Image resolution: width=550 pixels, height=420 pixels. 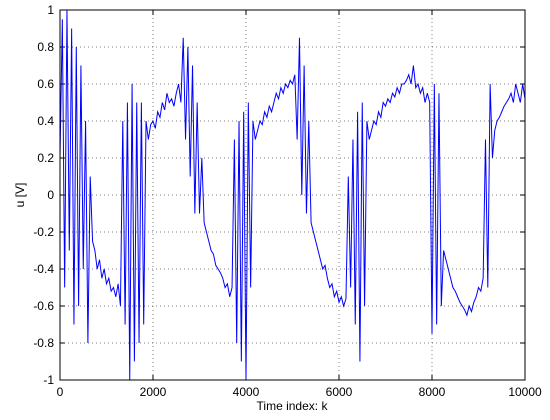 I want to click on y-tick-label: -1, so click(x=48, y=380).